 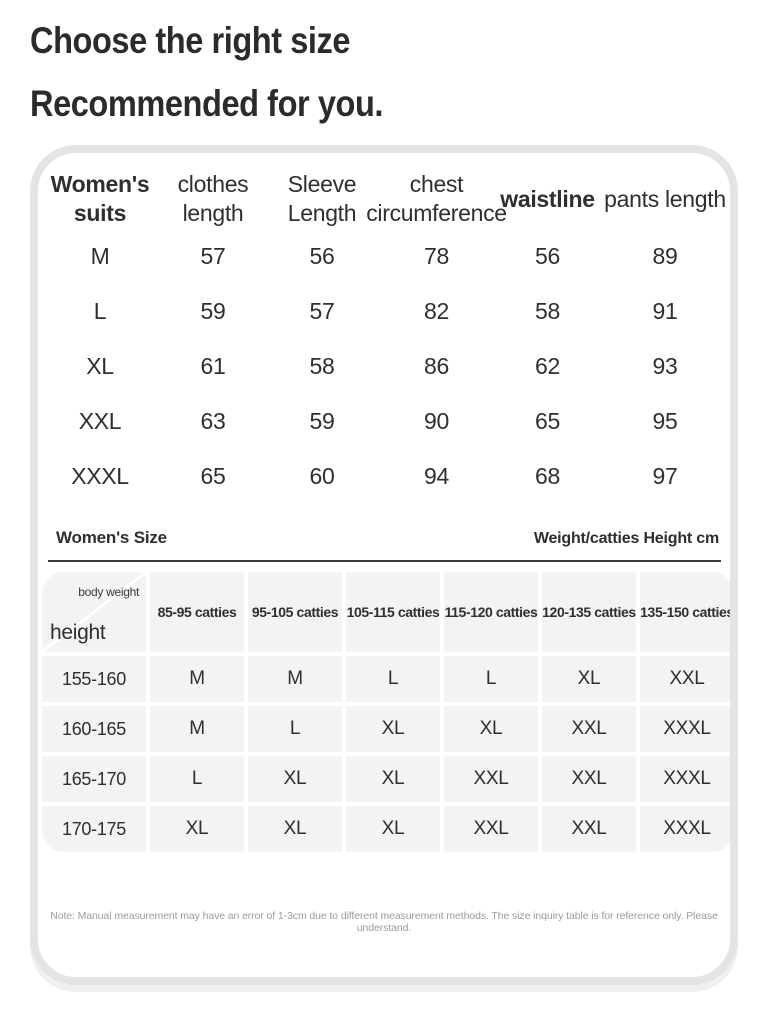 I want to click on measure-value: 82, so click(x=436, y=311).